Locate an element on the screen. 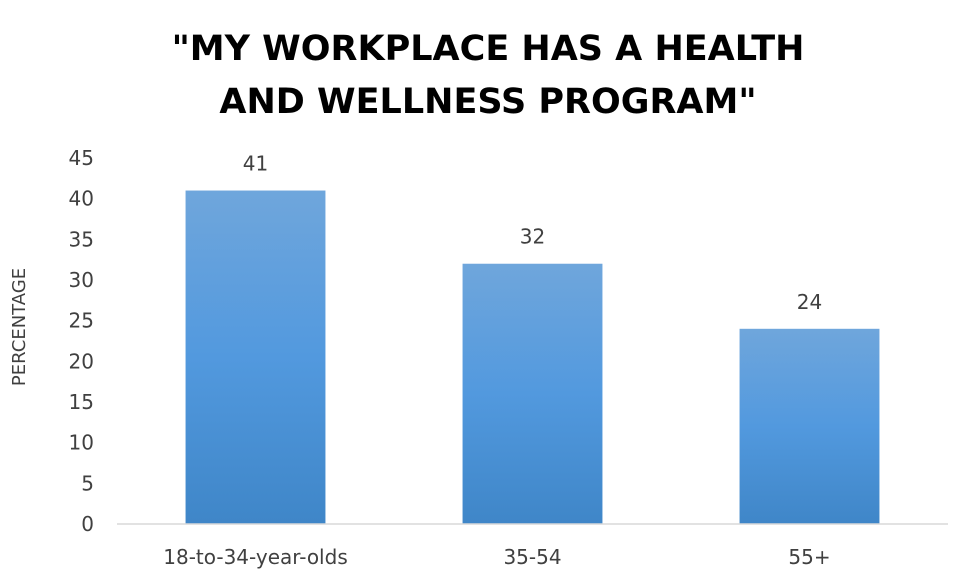 This screenshot has height=586, width=977. y-tick-label: 15 is located at coordinates (81, 402).